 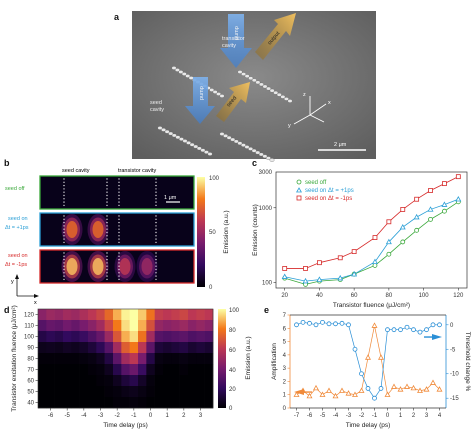 What do you see at coordinates (232, 371) in the screenshot?
I see `colorbar-d-tick-40: 40` at bounding box center [232, 371].